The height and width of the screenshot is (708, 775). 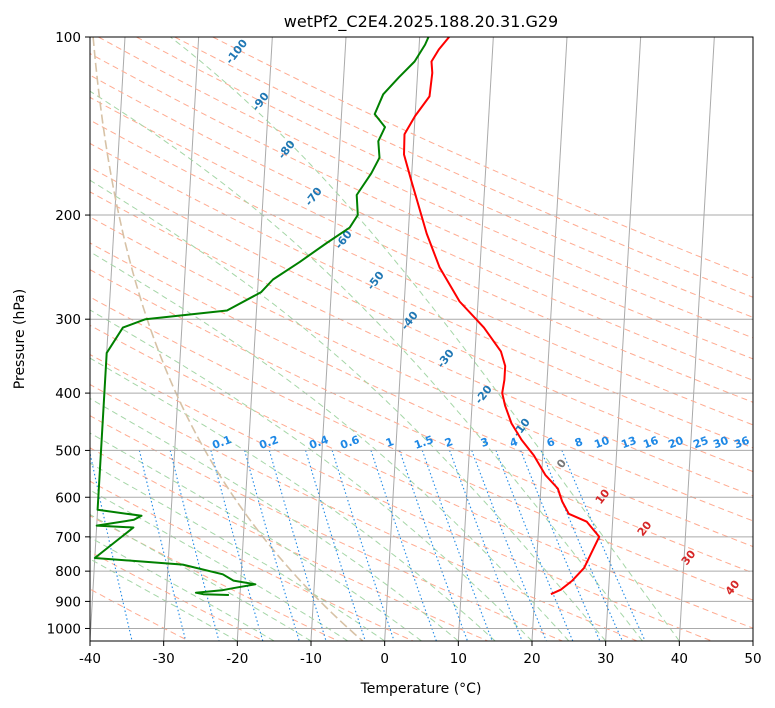 What do you see at coordinates (741, 443) in the screenshot?
I see `mixing-ratio-label: 36` at bounding box center [741, 443].